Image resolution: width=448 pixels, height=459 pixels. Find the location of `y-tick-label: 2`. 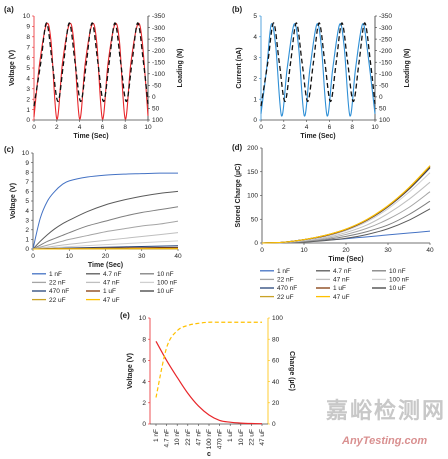

y-tick-label: 2 is located at coordinates (255, 79).